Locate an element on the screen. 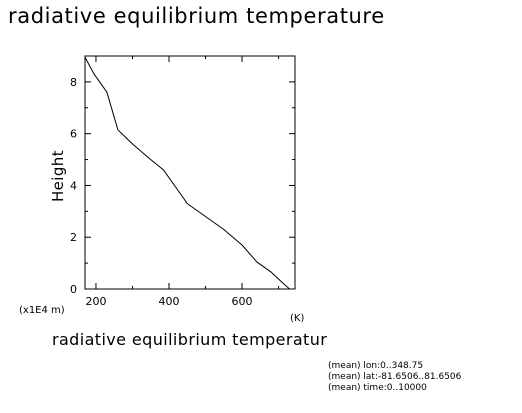 This screenshot has width=522, height=413. x-tick-label-200: 200 is located at coordinates (95, 301).